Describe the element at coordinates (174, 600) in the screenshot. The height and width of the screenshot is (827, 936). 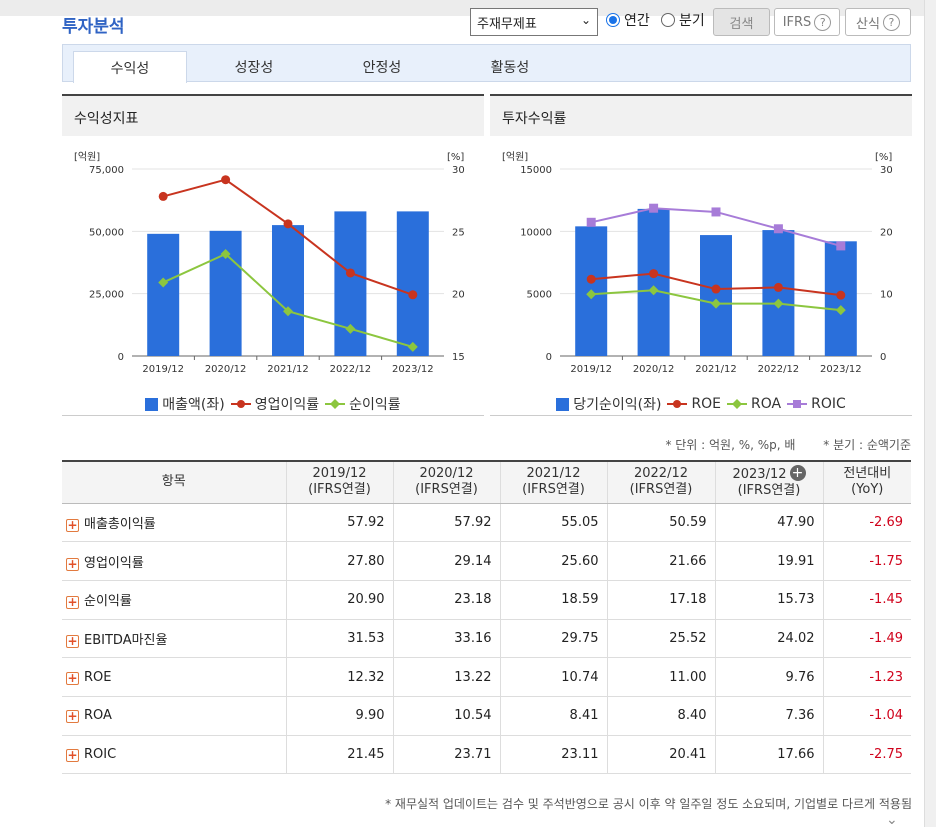
I see `row-label: + 순이익률` at that location.